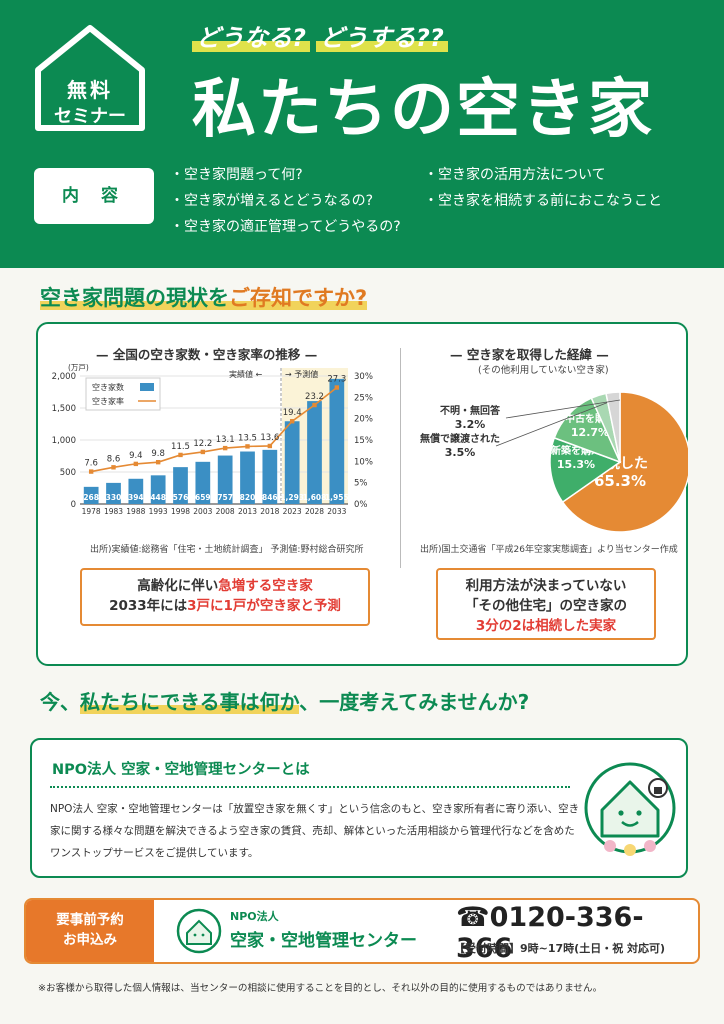 Image resolution: width=724 pixels, height=1024 pixels. Describe the element at coordinates (136, 497) in the screenshot. I see `bar-value-label: 394` at that location.